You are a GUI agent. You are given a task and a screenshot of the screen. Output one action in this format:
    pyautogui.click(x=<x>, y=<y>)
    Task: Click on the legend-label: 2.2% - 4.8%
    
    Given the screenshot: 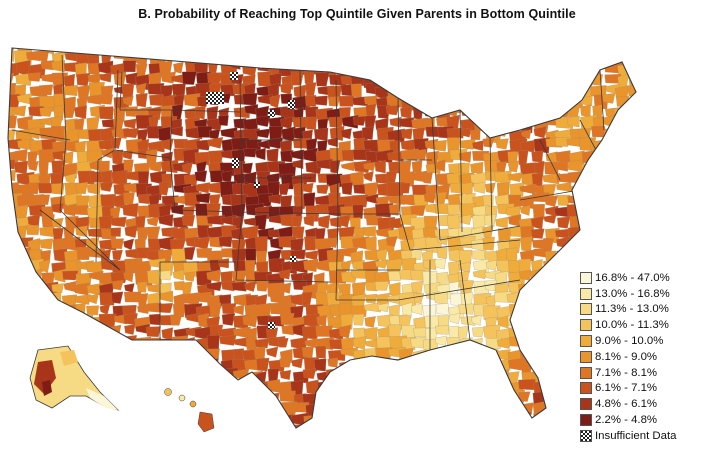 What is the action you would take?
    pyautogui.click(x=626, y=420)
    